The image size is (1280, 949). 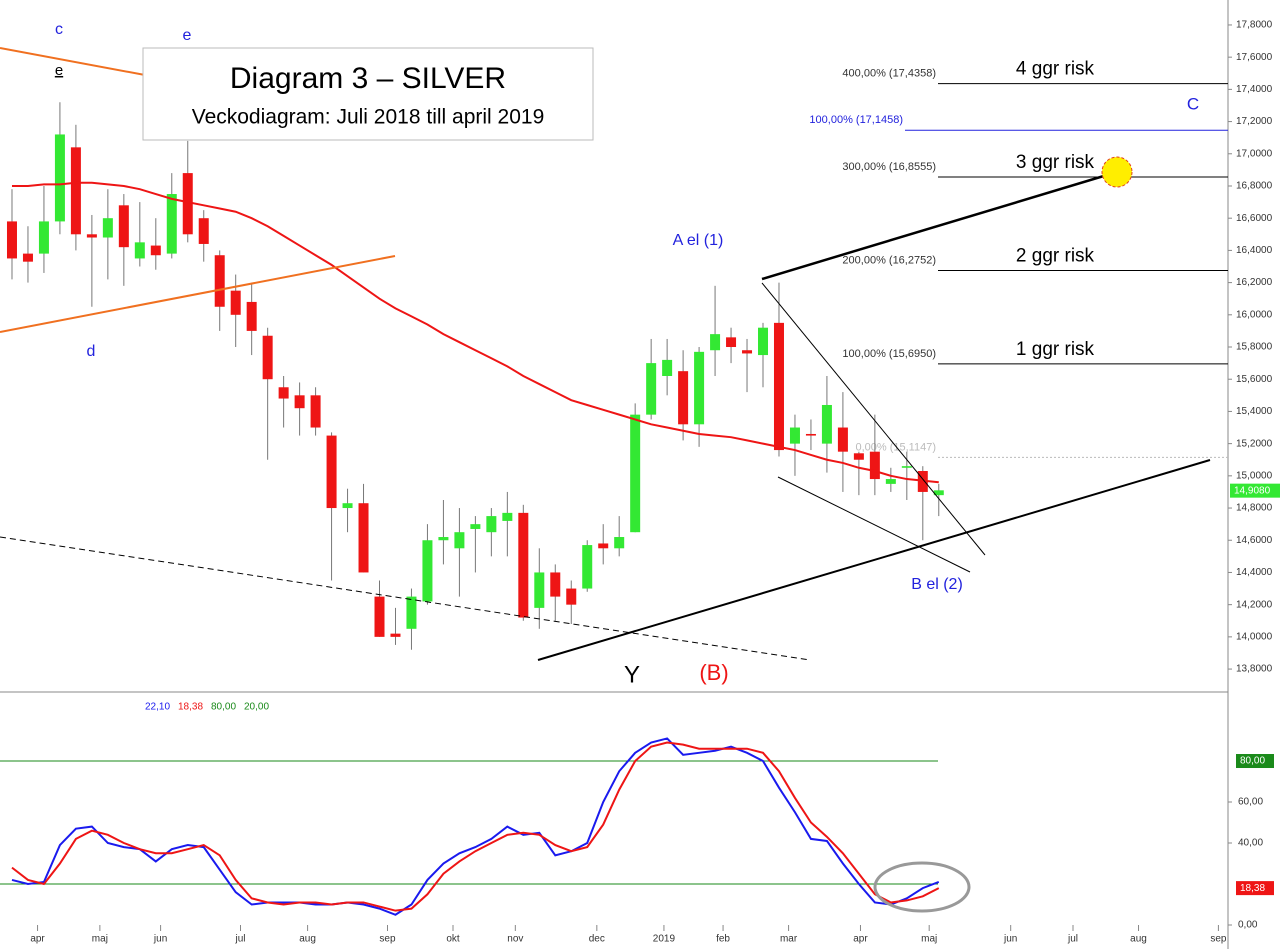 I want to click on x-tick-label: apr, so click(x=860, y=939).